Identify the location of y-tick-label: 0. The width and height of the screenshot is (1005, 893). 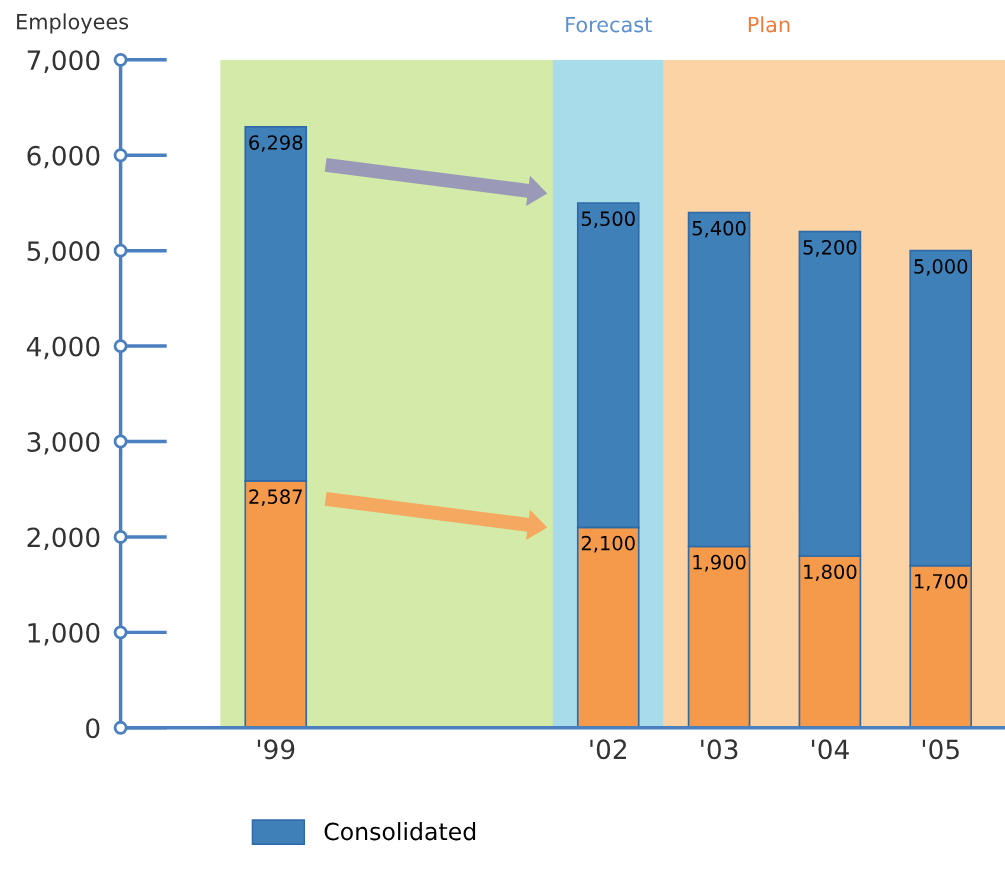
(93, 728).